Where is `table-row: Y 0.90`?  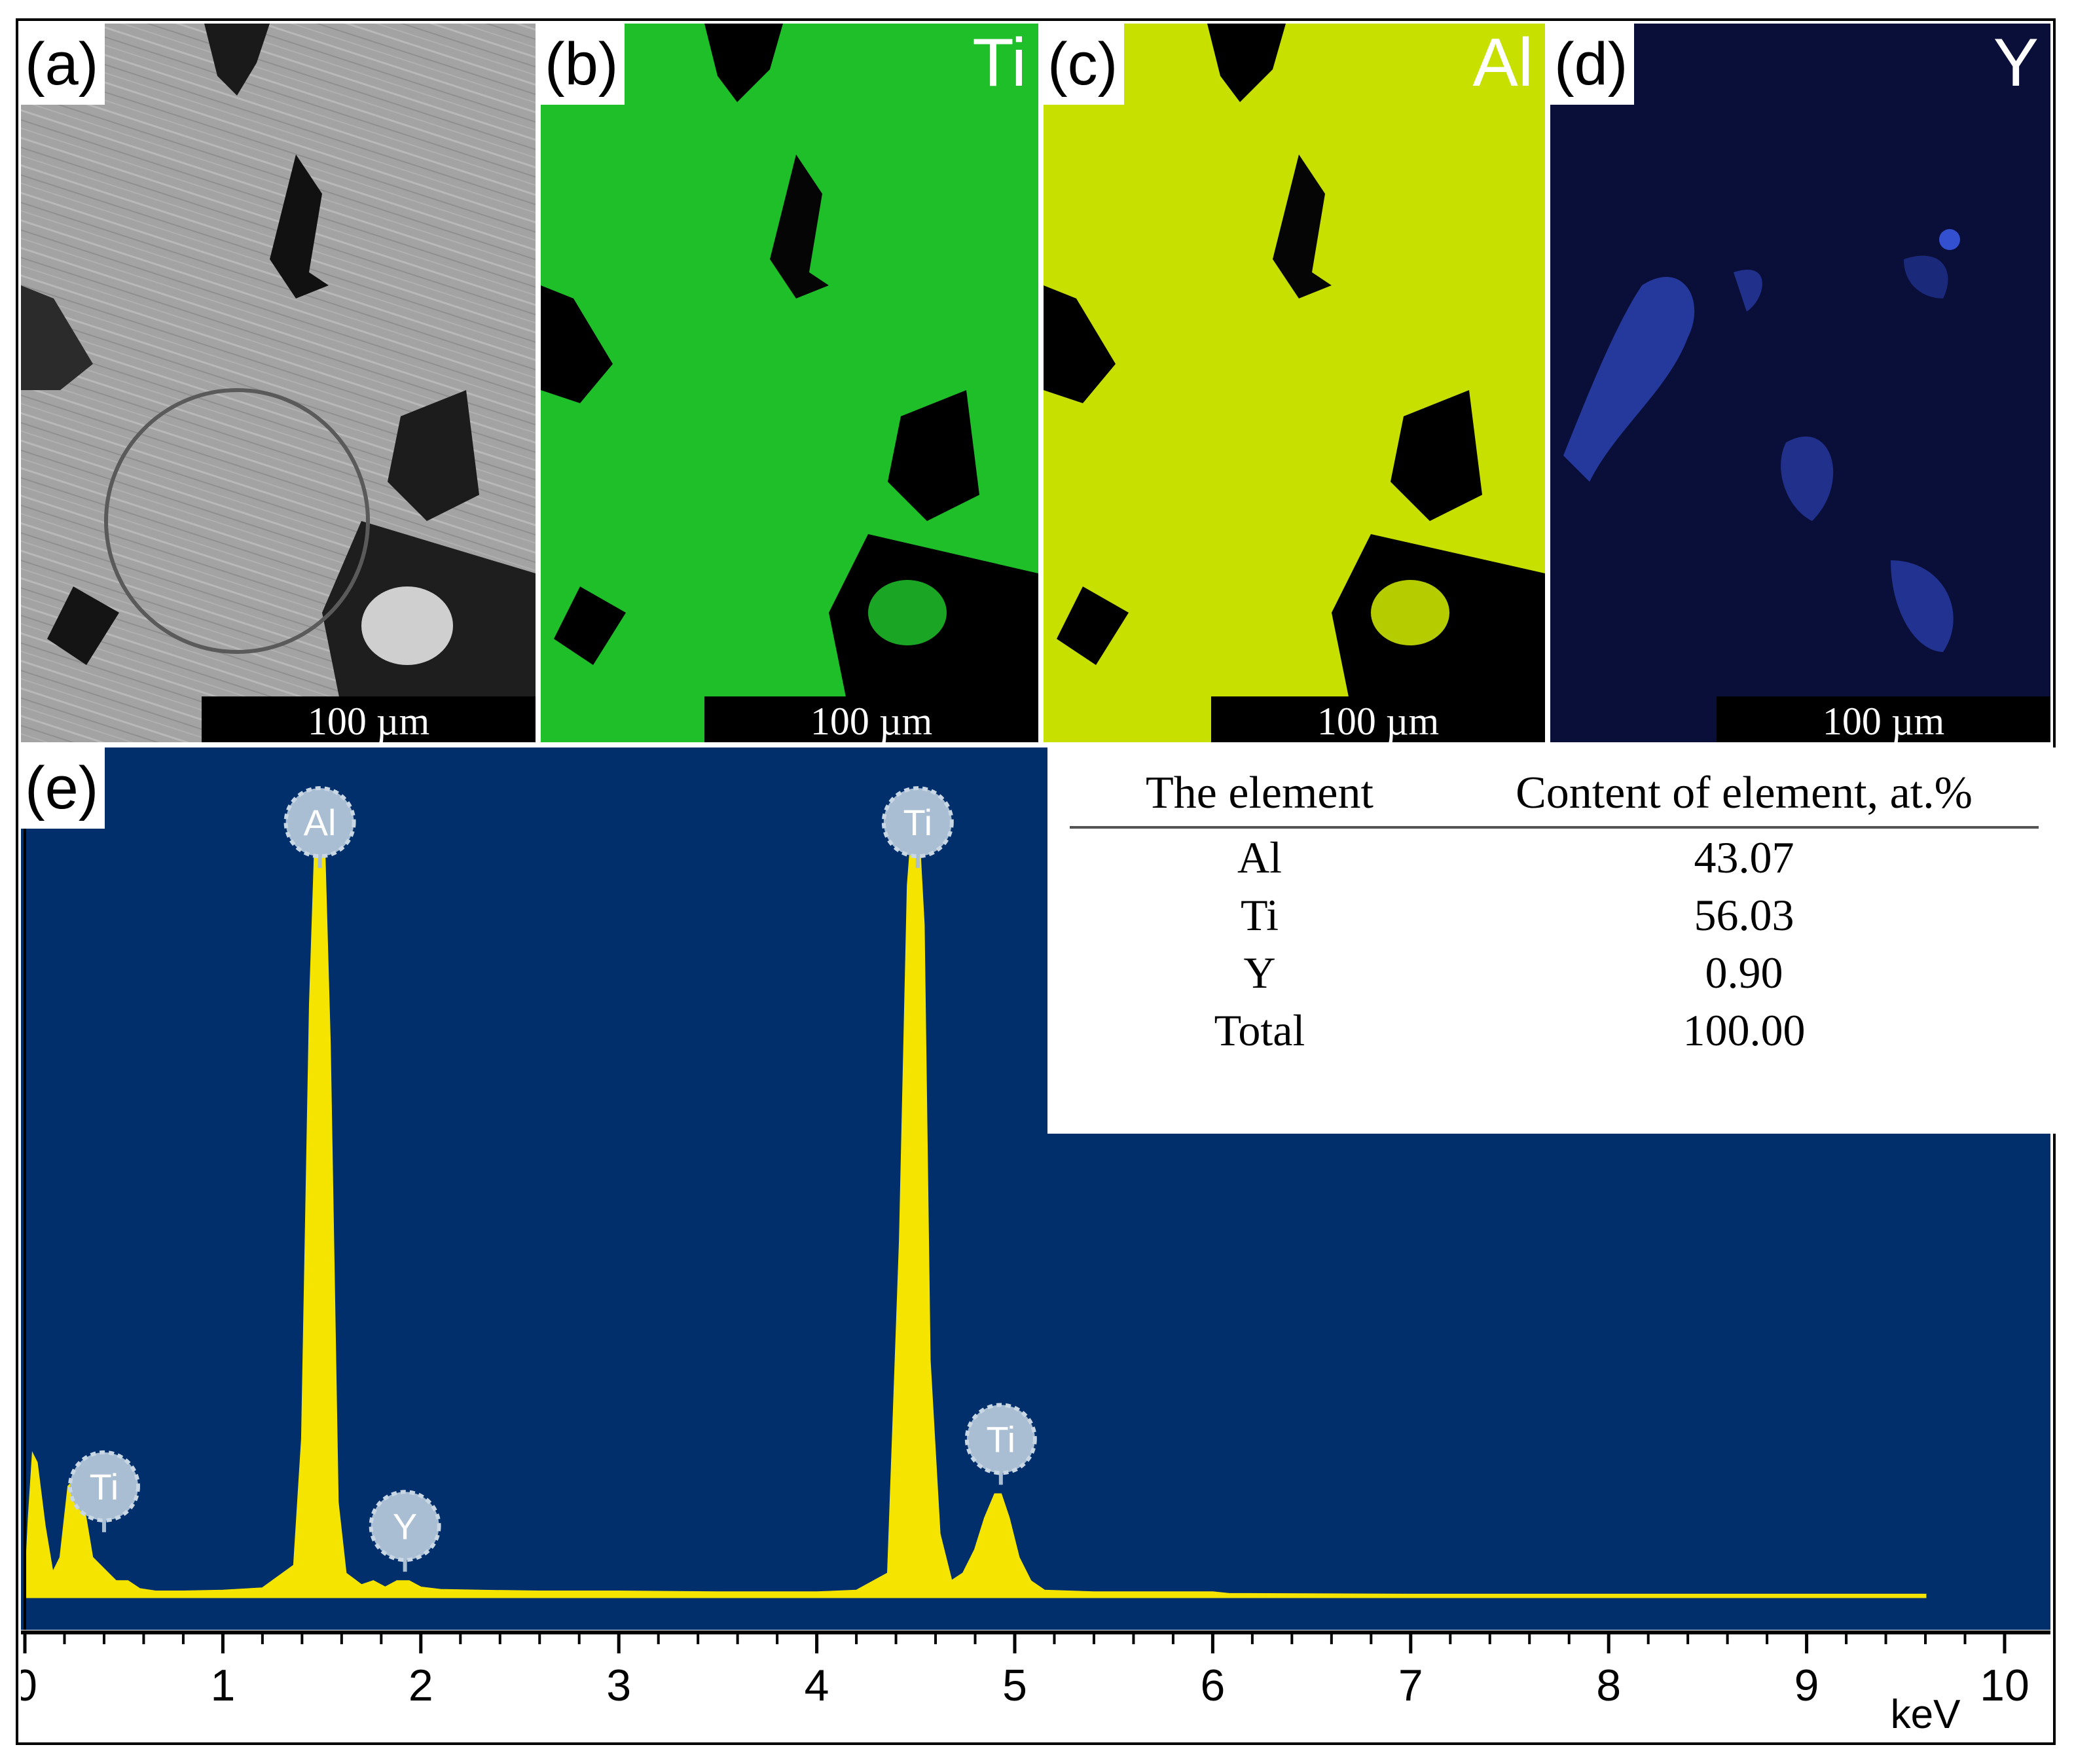 table-row: Y 0.90 is located at coordinates (1554, 972).